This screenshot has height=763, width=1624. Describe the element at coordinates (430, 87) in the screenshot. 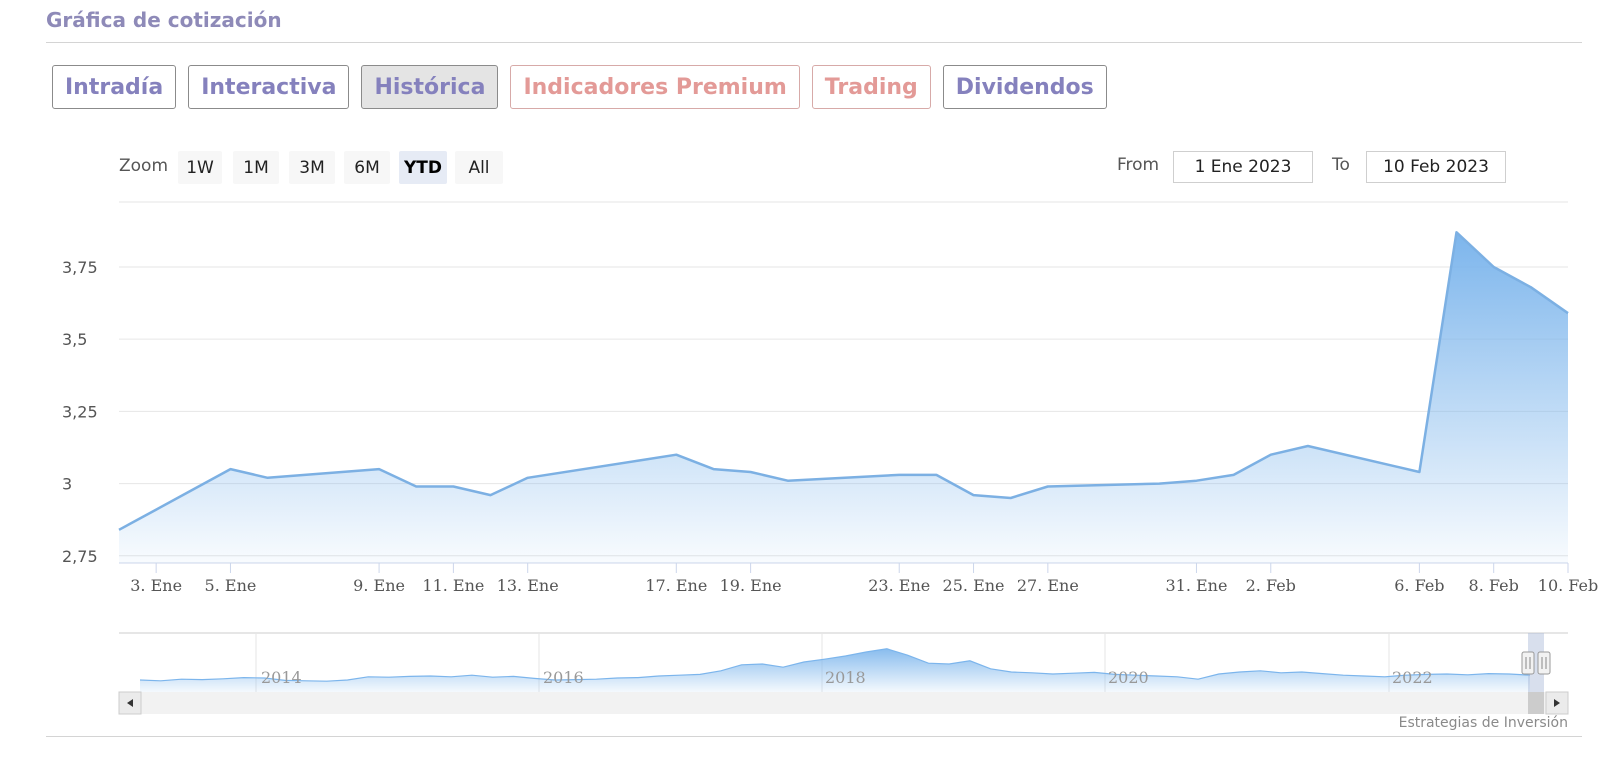

I see `tab-historica: Histórica` at that location.